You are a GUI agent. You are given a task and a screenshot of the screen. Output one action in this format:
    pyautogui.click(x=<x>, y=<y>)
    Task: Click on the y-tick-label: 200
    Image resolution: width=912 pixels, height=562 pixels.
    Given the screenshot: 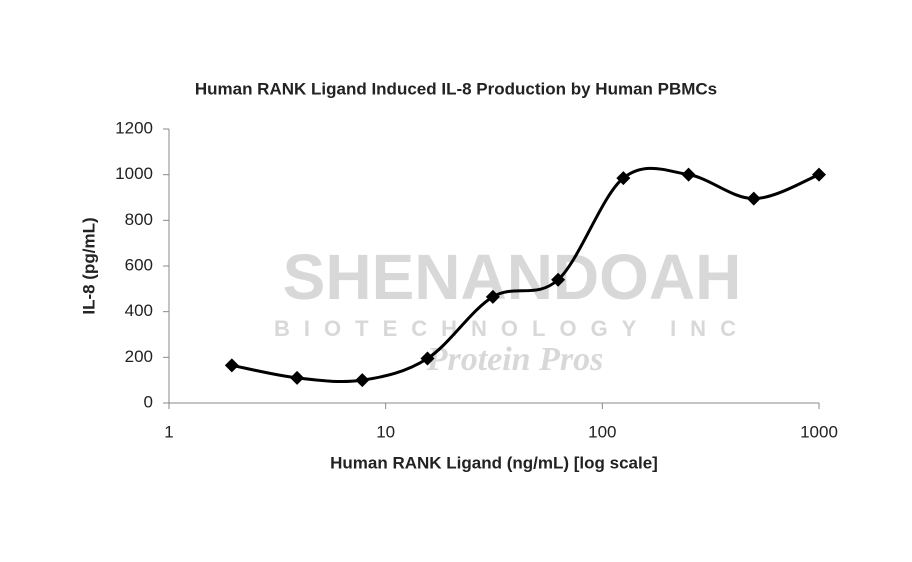 What is the action you would take?
    pyautogui.click(x=139, y=356)
    